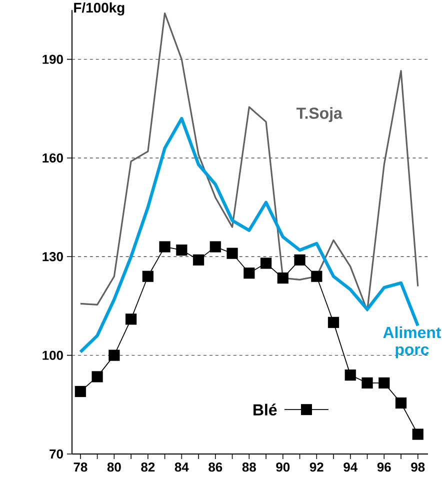 The width and height of the screenshot is (442, 480). Describe the element at coordinates (181, 467) in the screenshot. I see `x-tick-label: 84` at that location.